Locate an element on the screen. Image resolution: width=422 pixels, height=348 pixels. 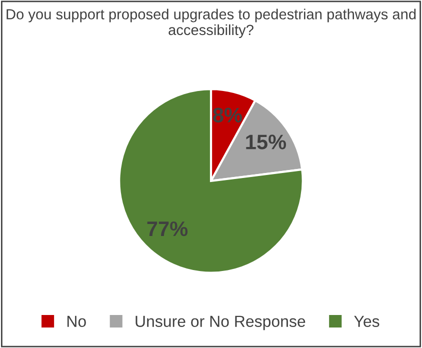
legend-label: Unsure or No Response is located at coordinates (221, 323).